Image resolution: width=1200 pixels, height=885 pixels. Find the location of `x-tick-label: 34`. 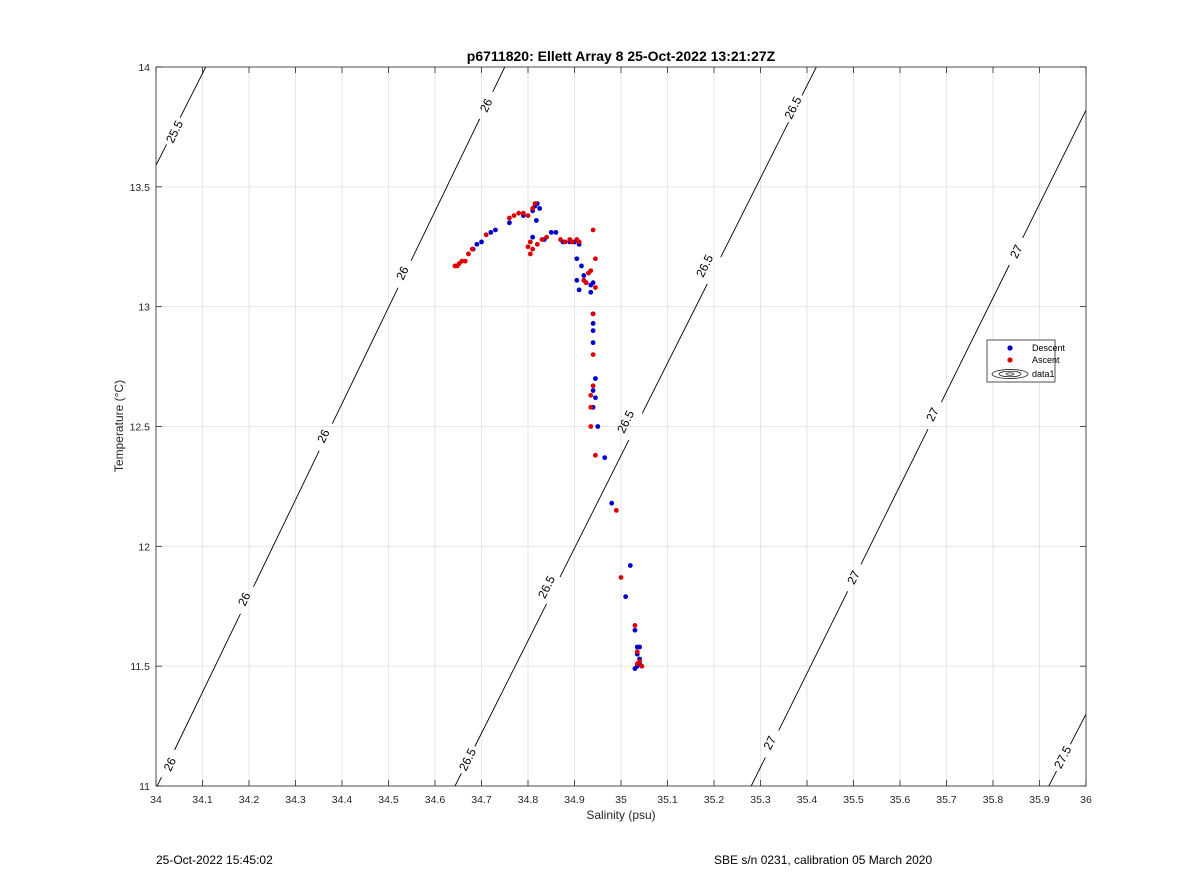

x-tick-label: 34 is located at coordinates (156, 800).